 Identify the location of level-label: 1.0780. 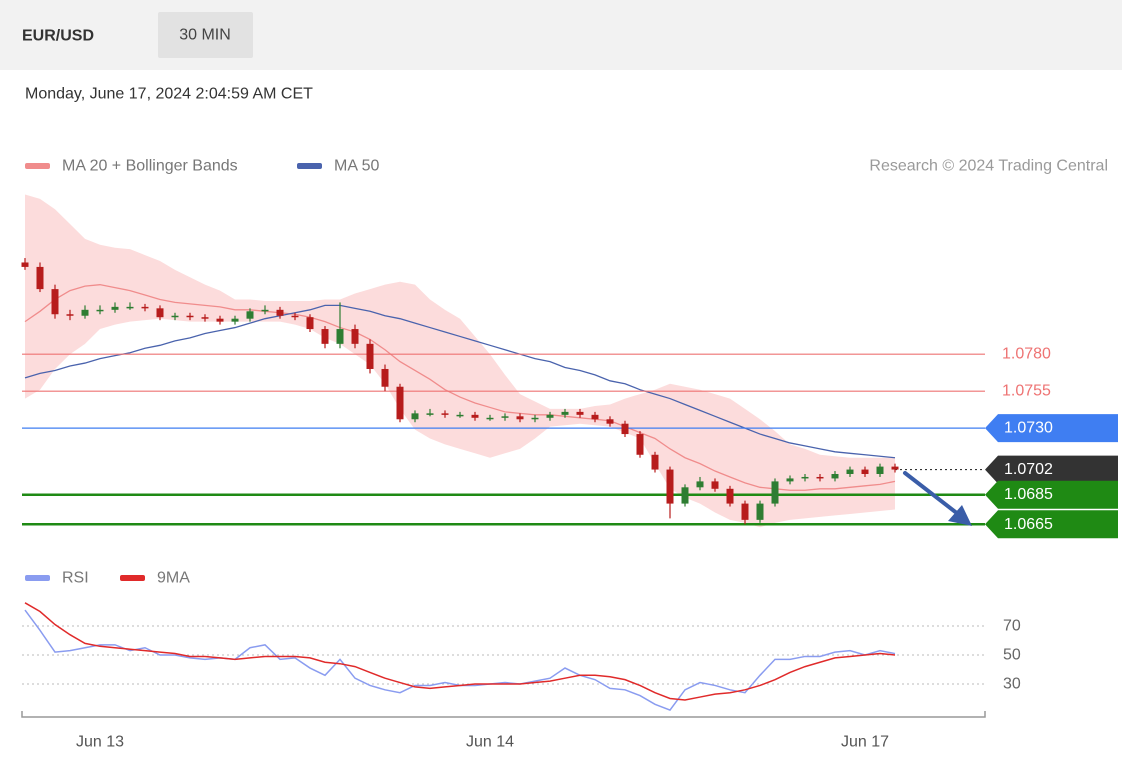
(1026, 354).